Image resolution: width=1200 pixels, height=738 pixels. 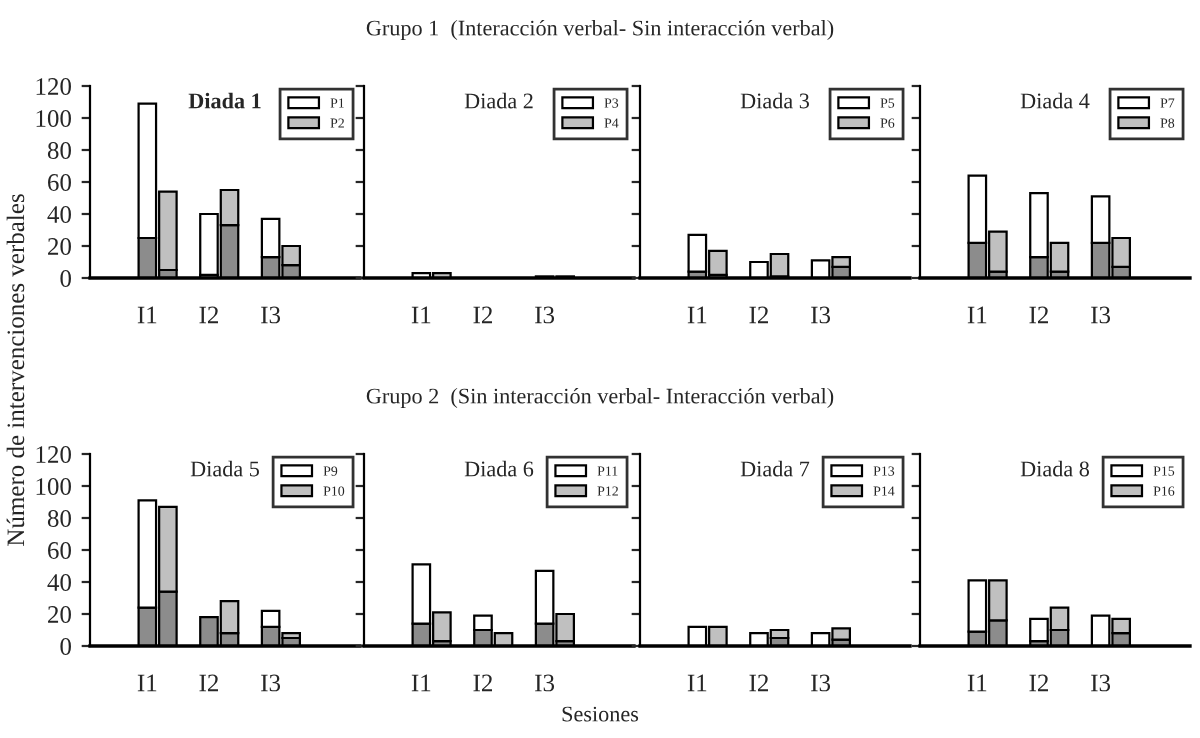 What do you see at coordinates (774, 100) in the screenshot?
I see `chart-title: Diada 3` at bounding box center [774, 100].